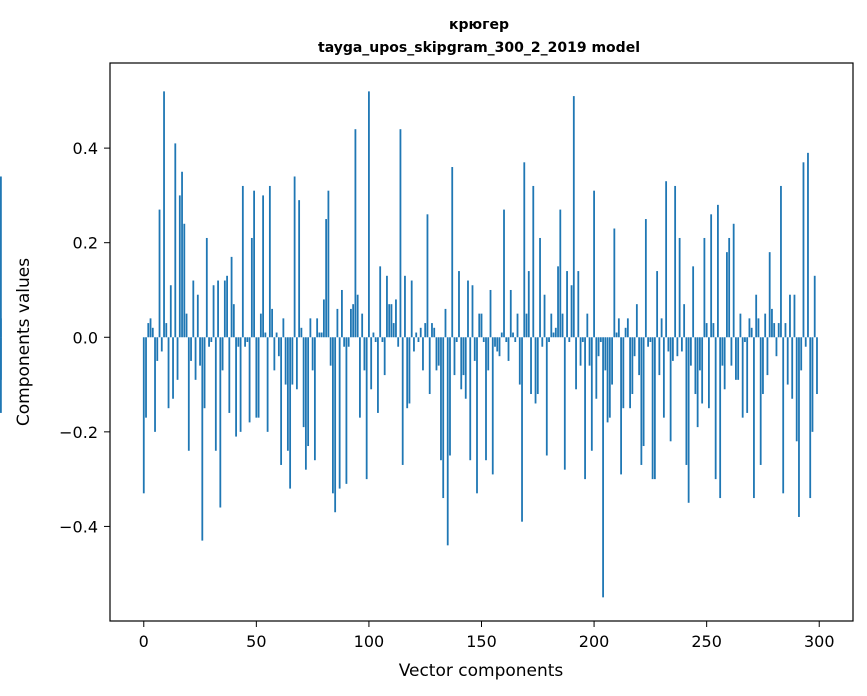 The image size is (867, 696). I want to click on x-tick-label: 300, so click(819, 641).